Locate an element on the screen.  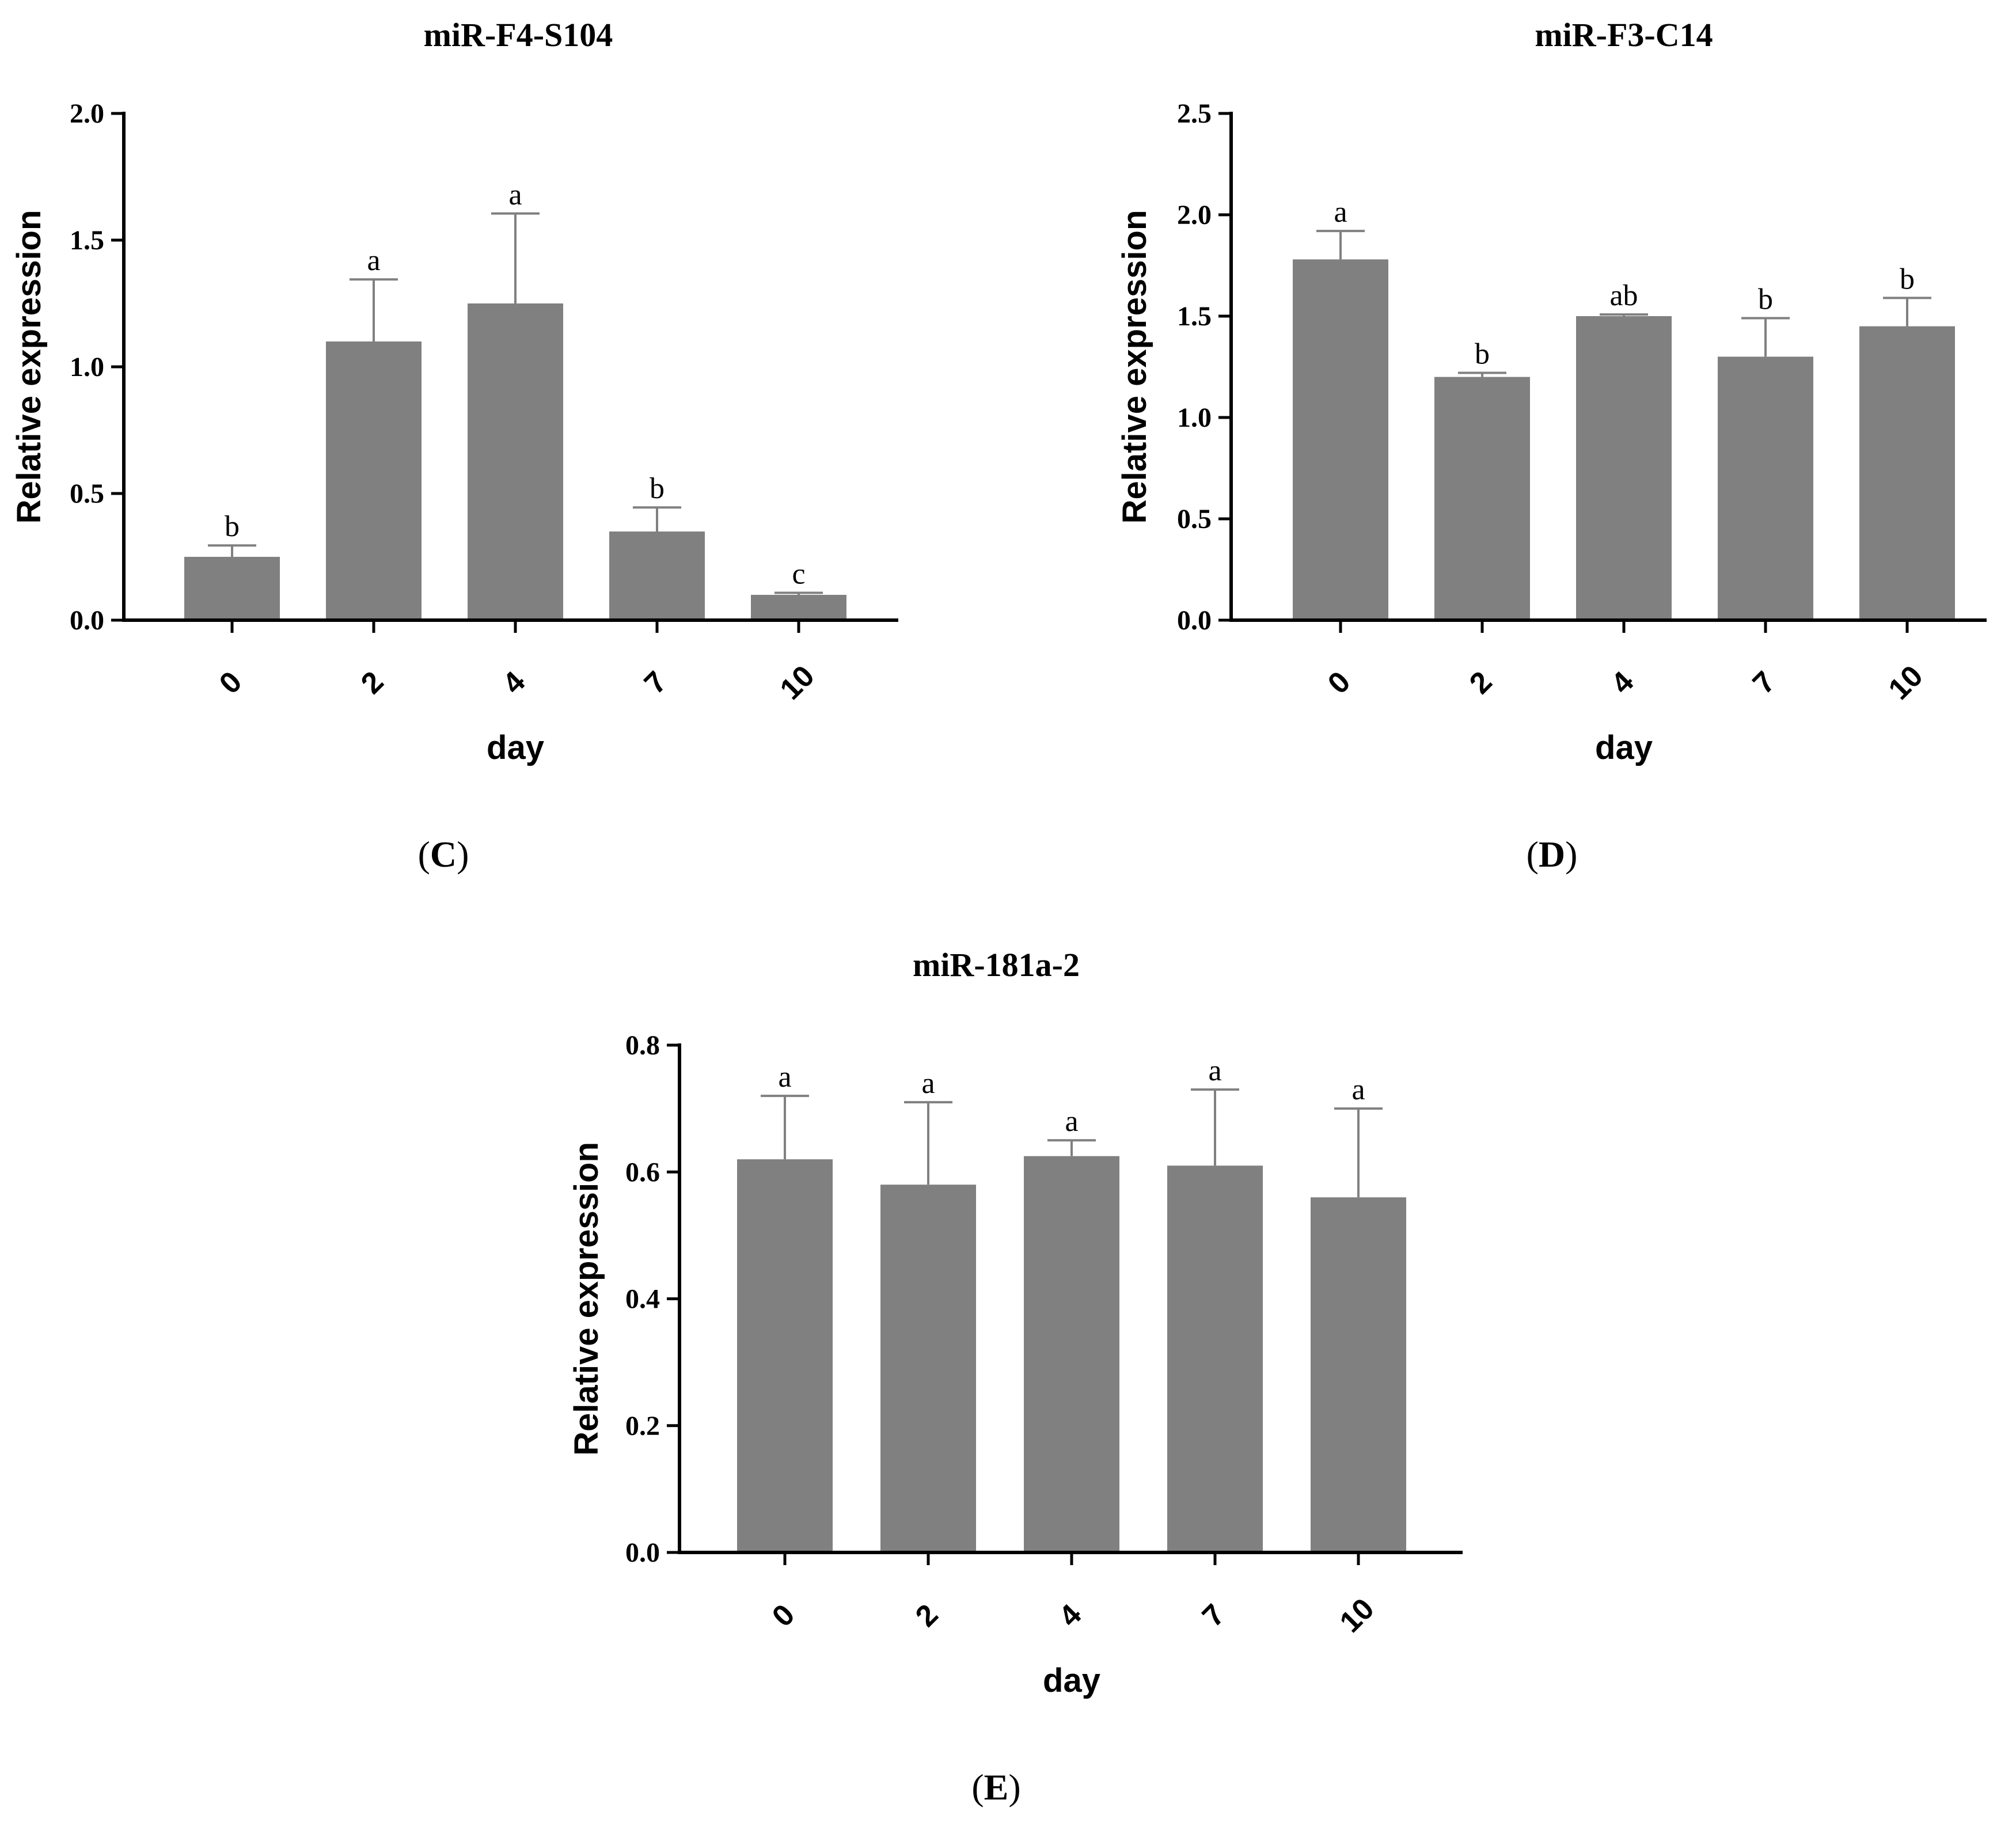
chart-title: miR-F4-S104 is located at coordinates (518, 35).